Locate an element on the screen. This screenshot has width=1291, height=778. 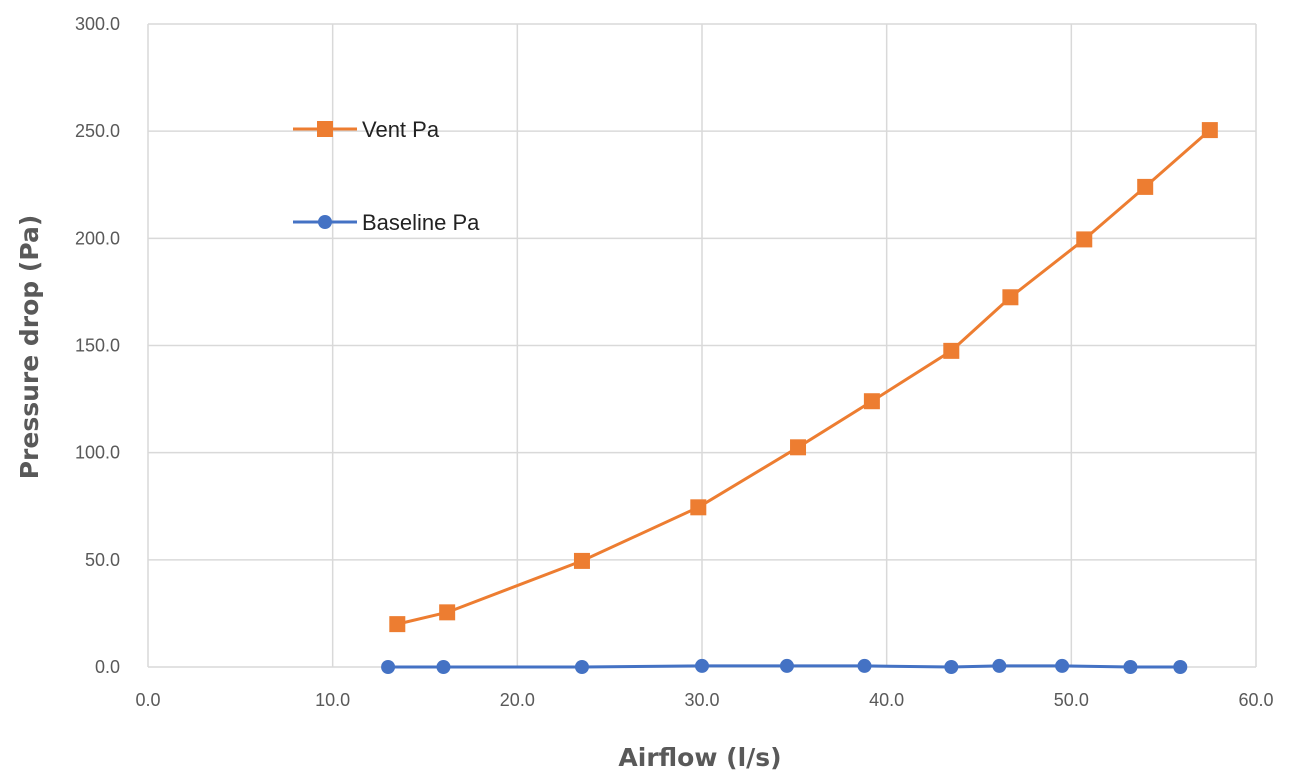
x-tick-label: 30.0 is located at coordinates (701, 700).